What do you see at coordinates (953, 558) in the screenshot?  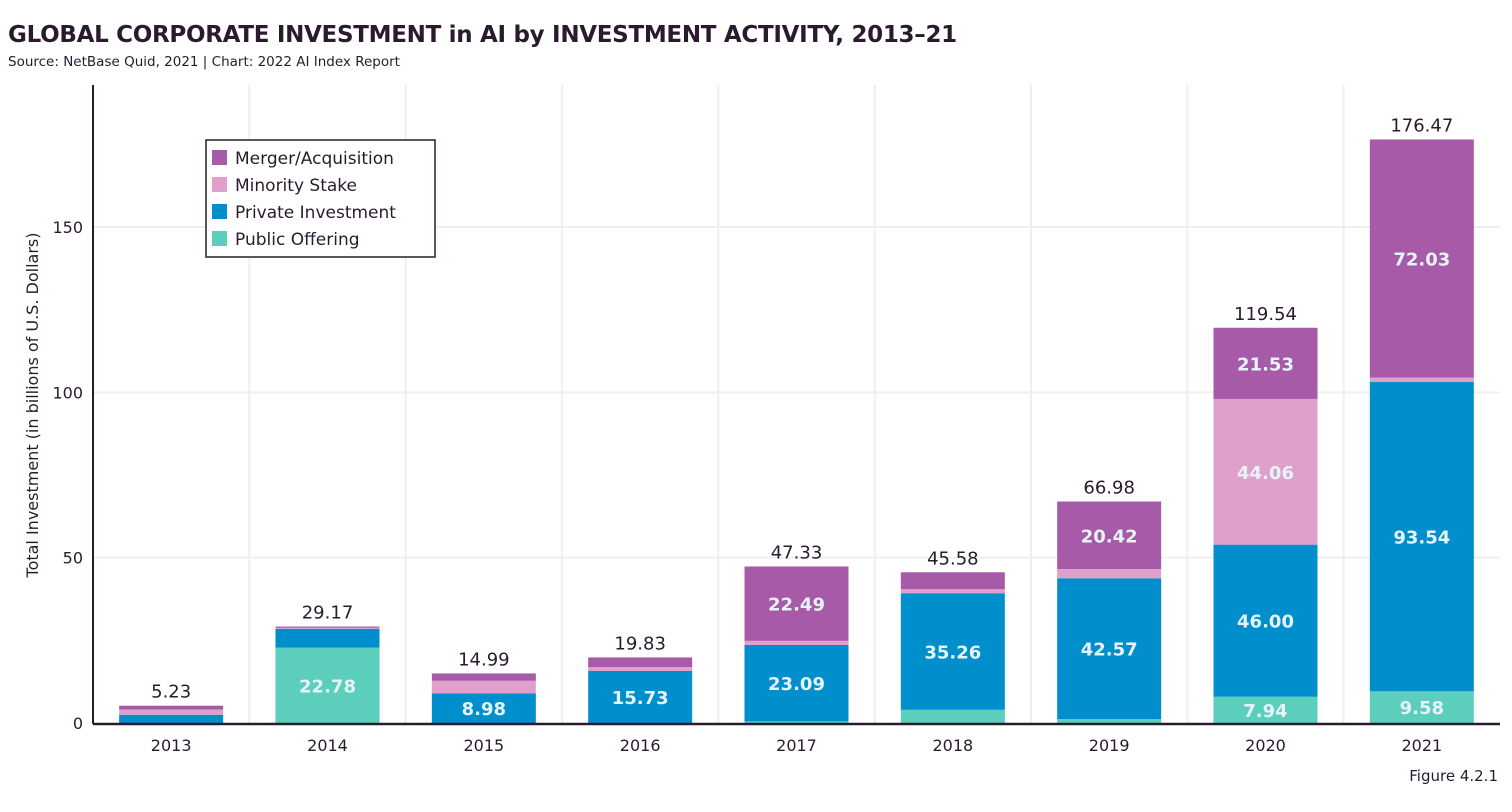 I see `bar-total-label: 45.58` at bounding box center [953, 558].